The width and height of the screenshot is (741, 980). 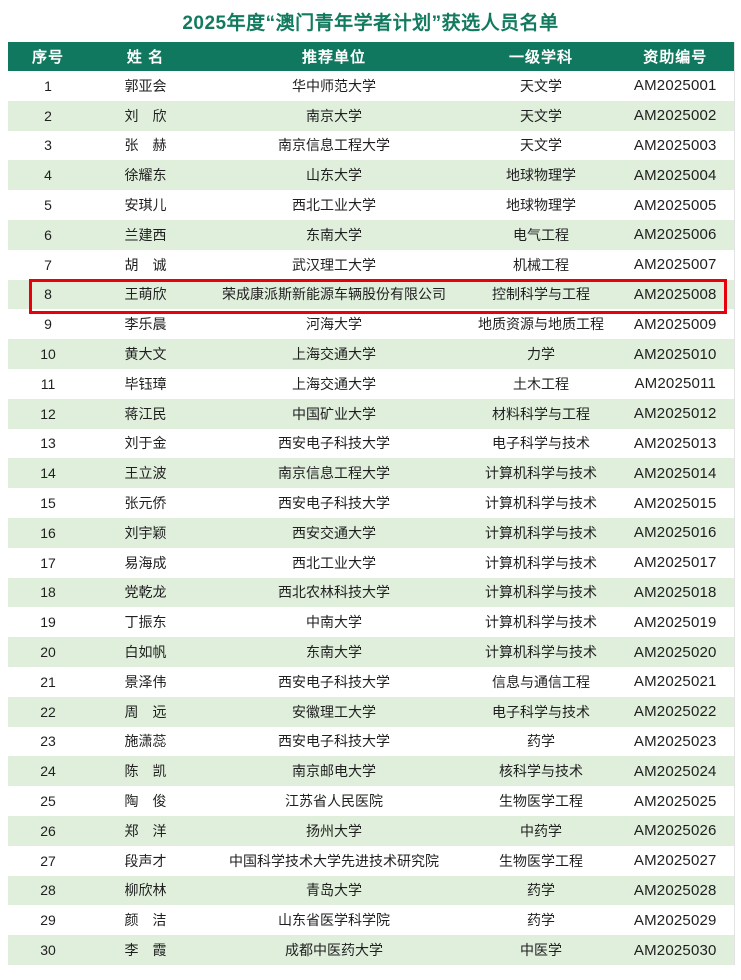 I want to click on table-row: 19 丁振东 中南大学 计算机科学与技术 AM2025019, so click(x=371, y=622).